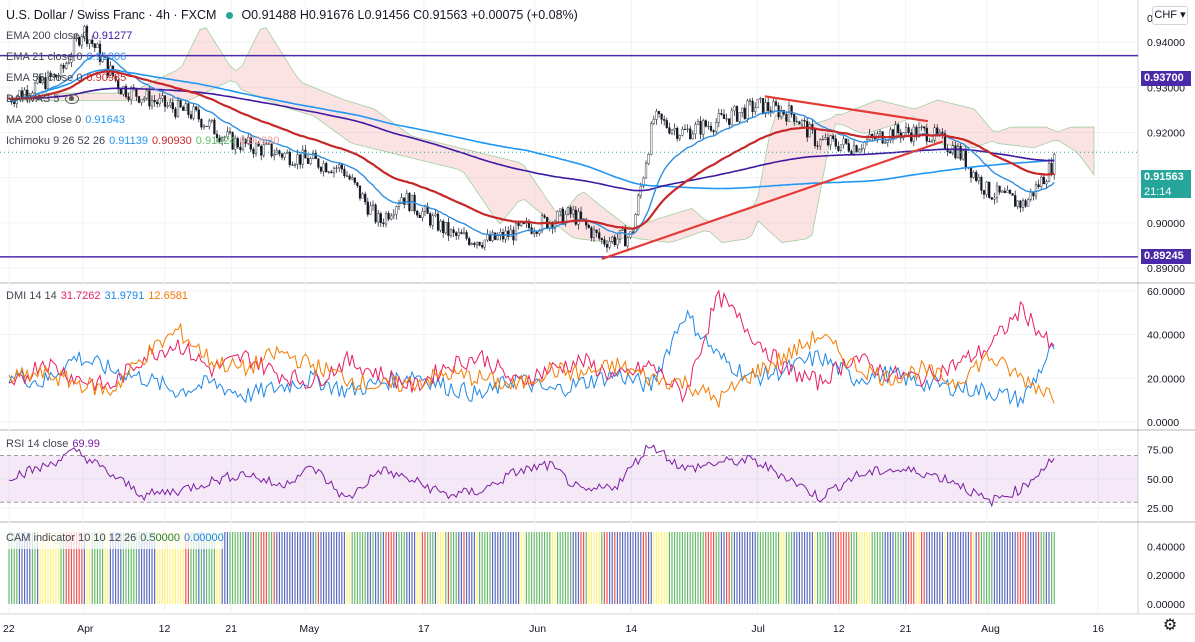  Describe the element at coordinates (1098, 629) in the screenshot. I see `x-tick-label: 16` at that location.